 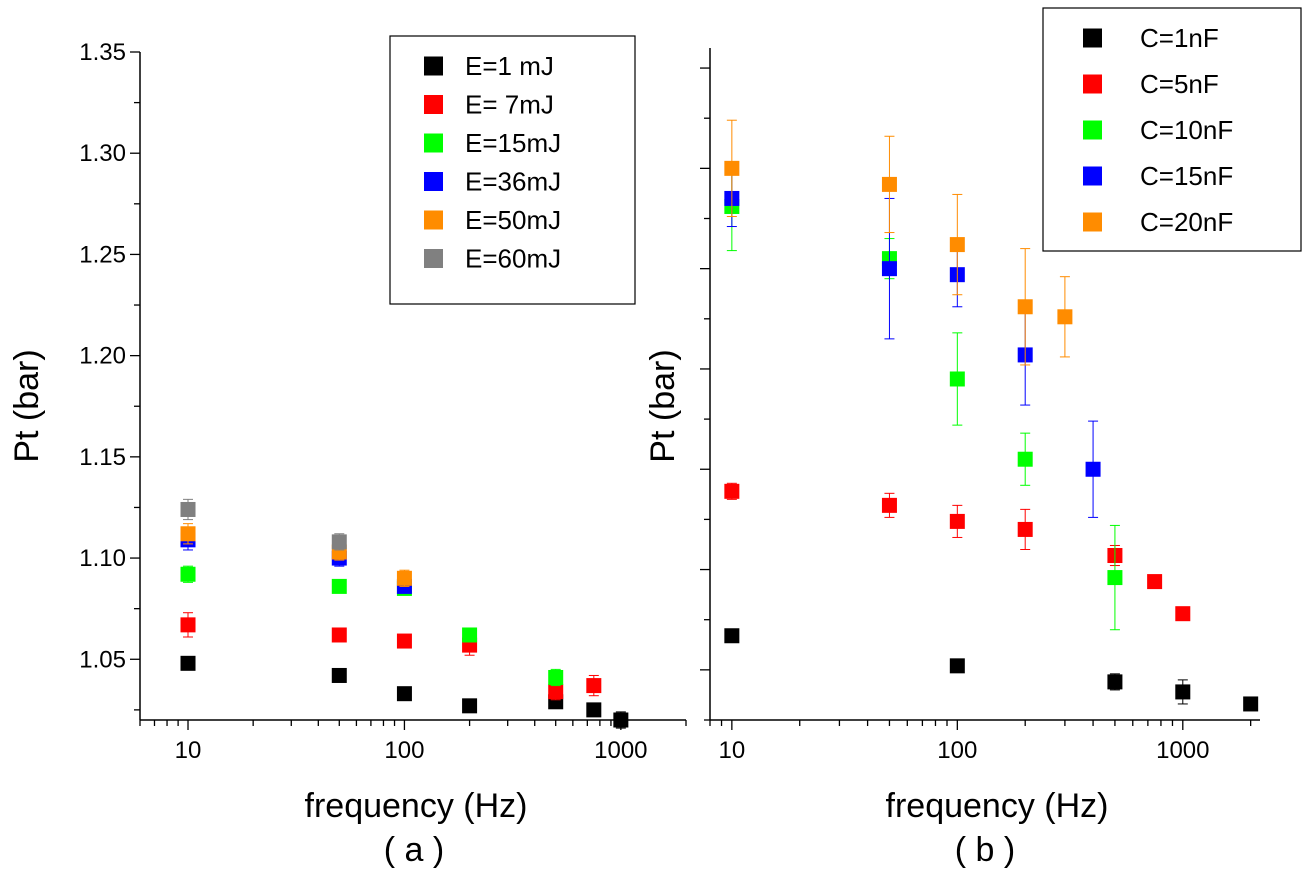 I want to click on legend-label: E=1 mJ, so click(x=509, y=66).